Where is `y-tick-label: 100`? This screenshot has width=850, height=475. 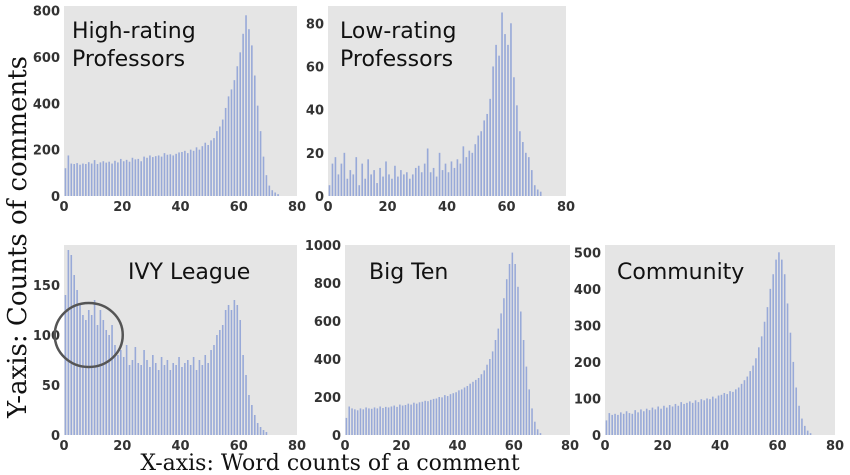
y-tick-label: 100 is located at coordinates (46, 336).